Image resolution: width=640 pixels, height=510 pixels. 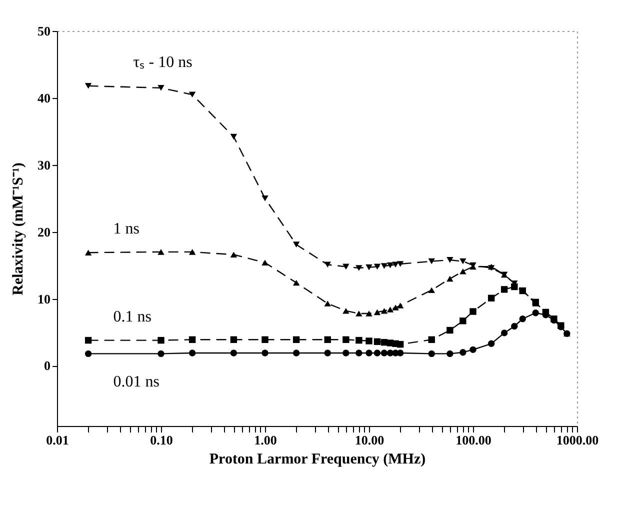 I want to click on y-tick-label: 10, so click(x=44, y=298).